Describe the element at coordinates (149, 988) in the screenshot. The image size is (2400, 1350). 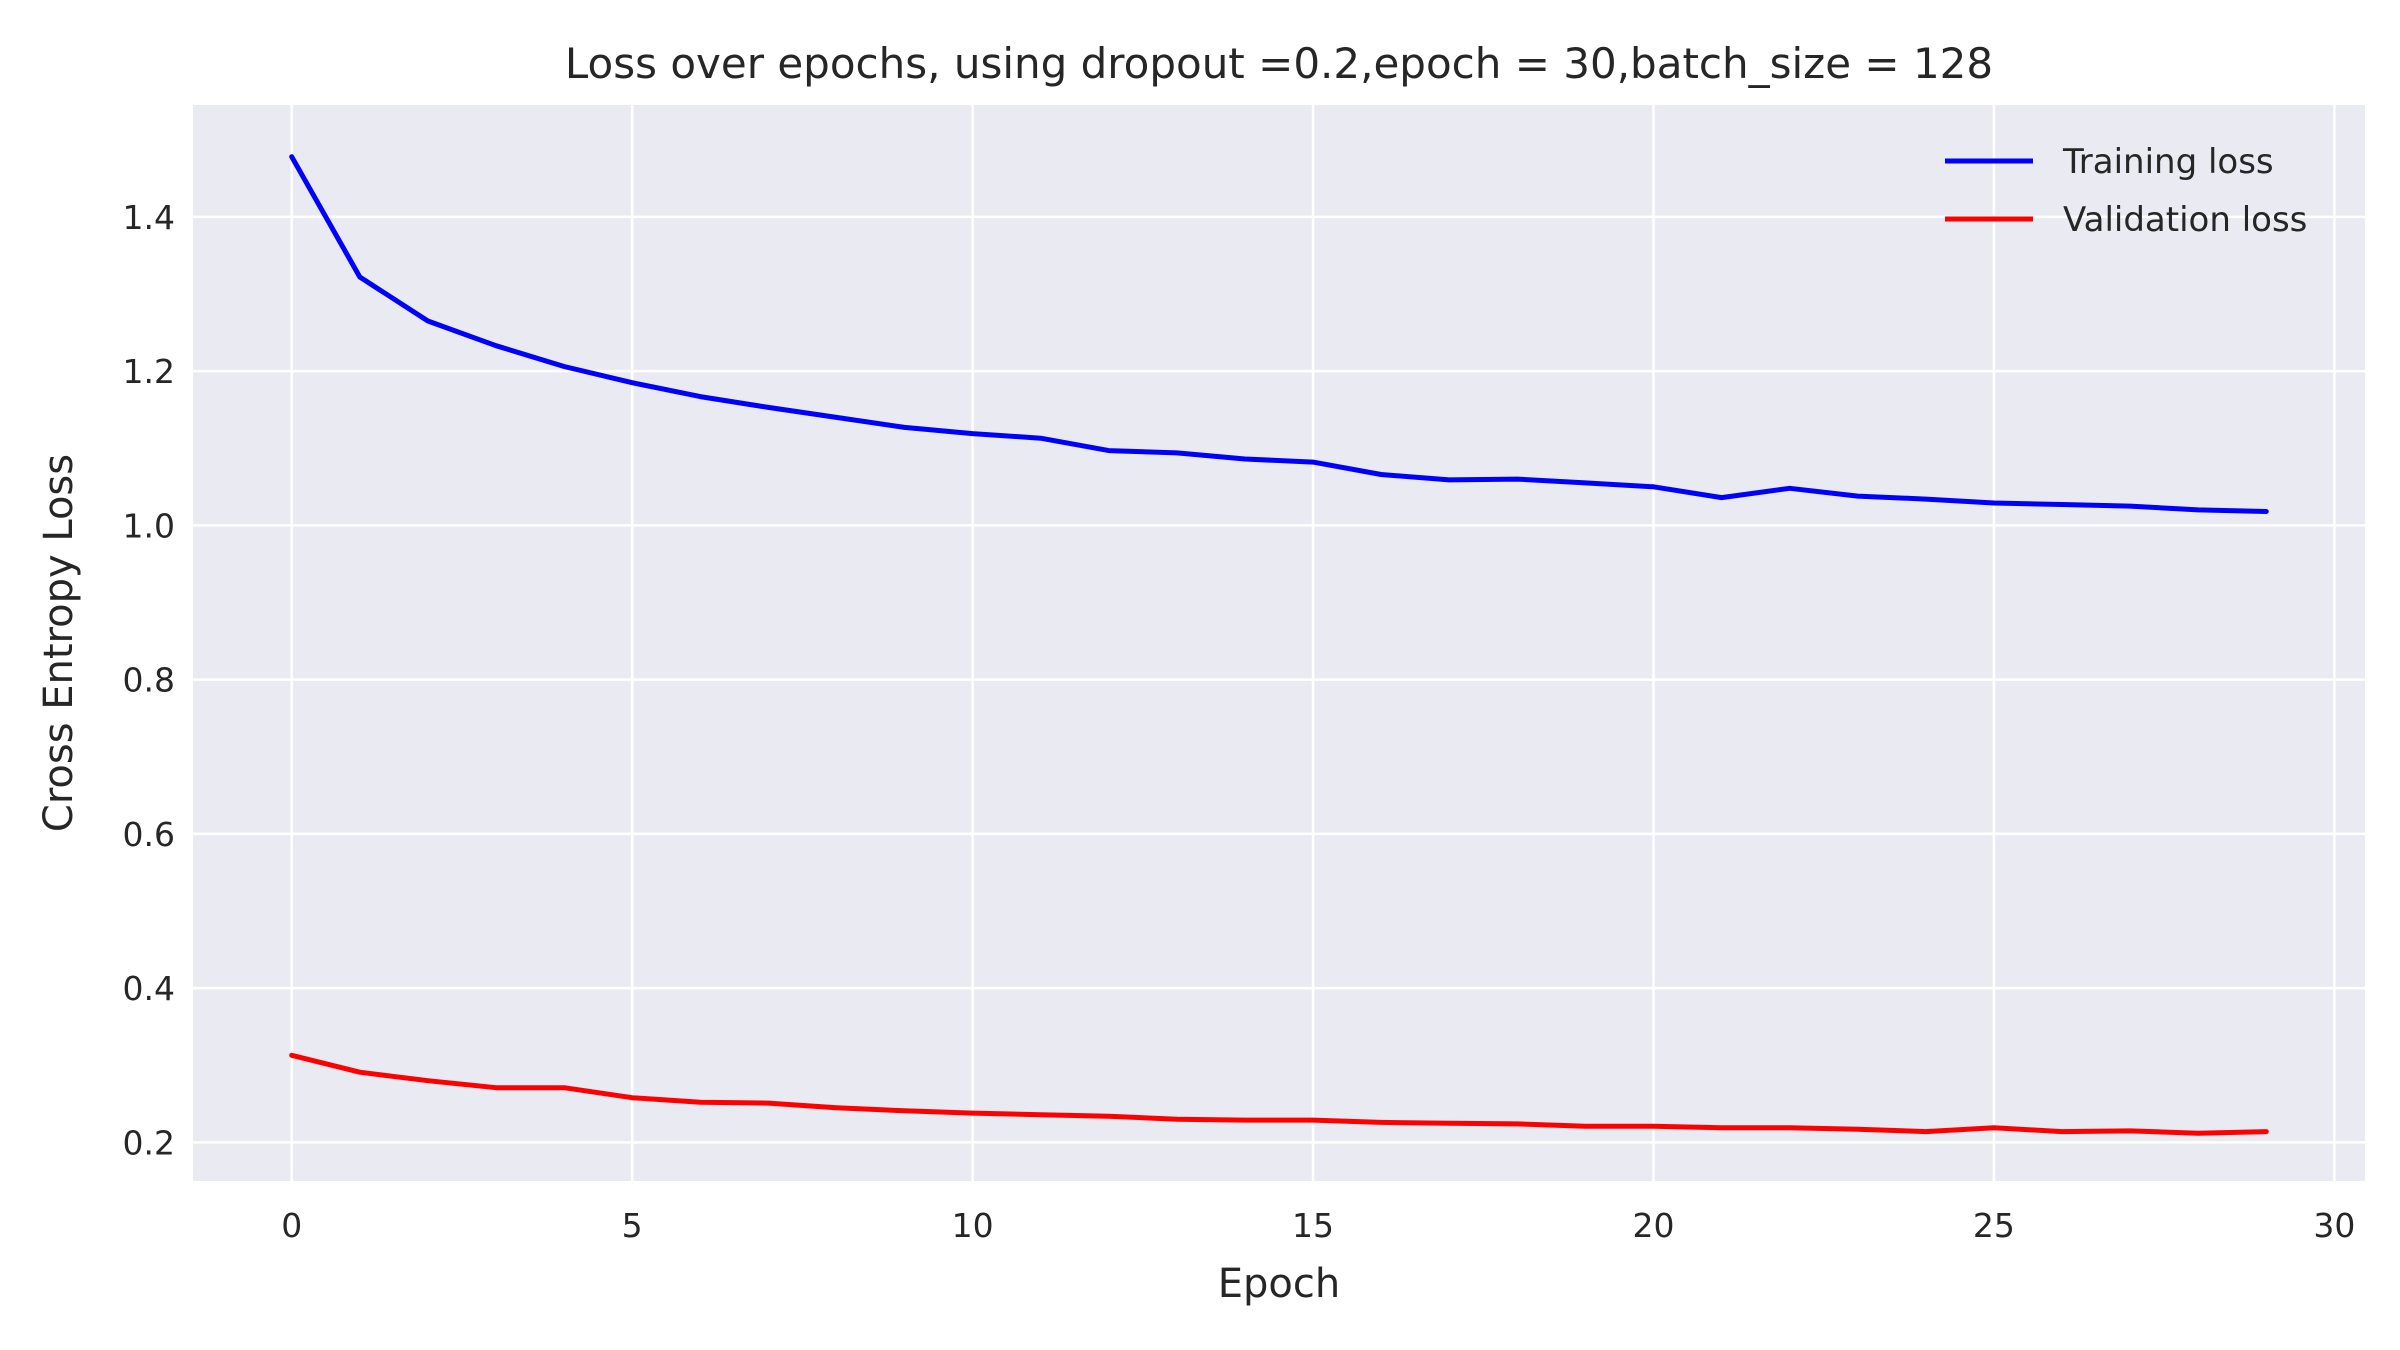
I see `y-tick-label: 0.4` at that location.